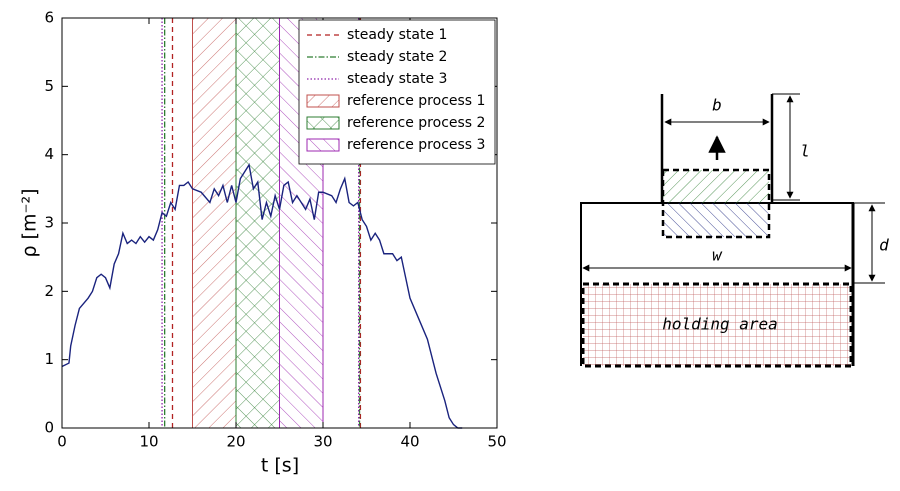  Describe the element at coordinates (416, 123) in the screenshot. I see `legend-label: reference process 2` at that location.